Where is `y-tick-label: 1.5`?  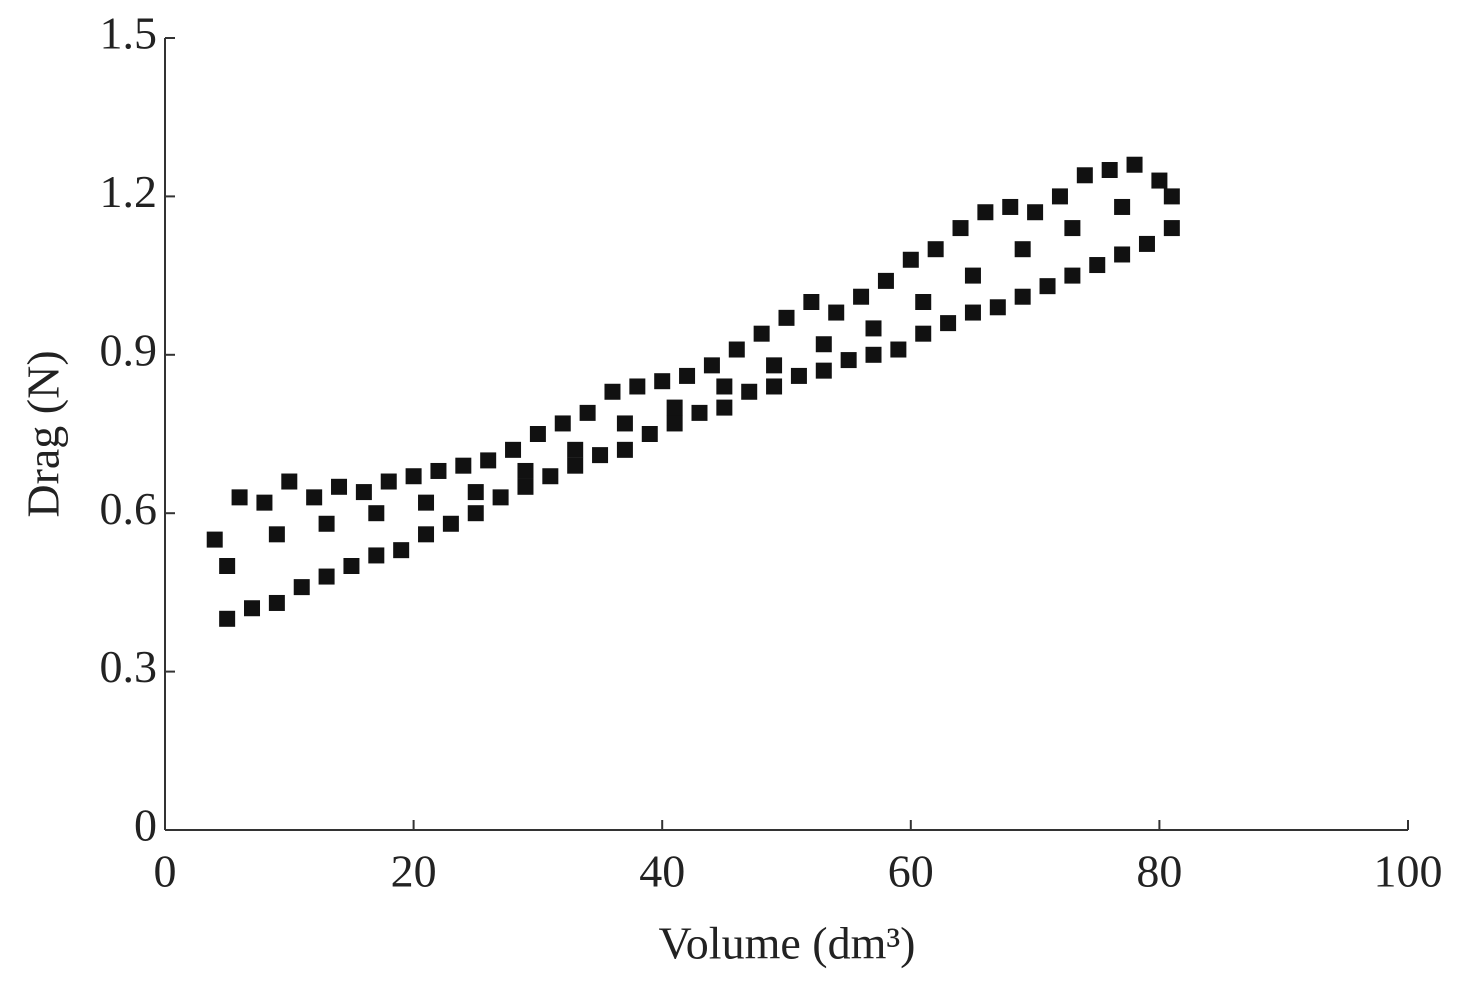 y-tick-label: 1.5 is located at coordinates (129, 33).